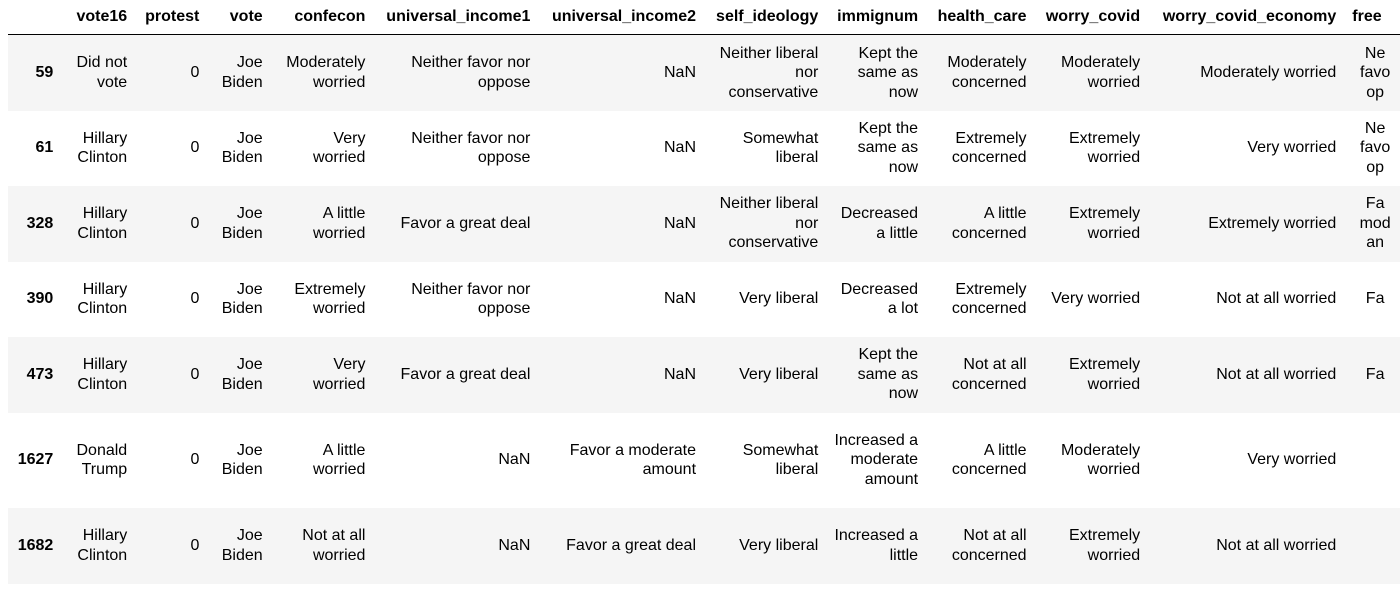  I want to click on table-cell: Increased a moderate amount, so click(876, 459).